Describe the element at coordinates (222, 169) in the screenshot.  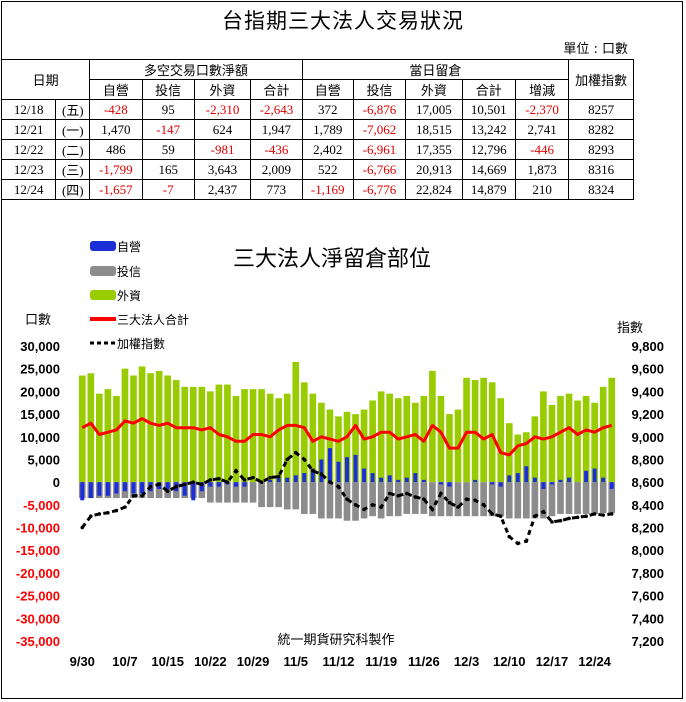
I see `row-cell-2: 3,643` at that location.